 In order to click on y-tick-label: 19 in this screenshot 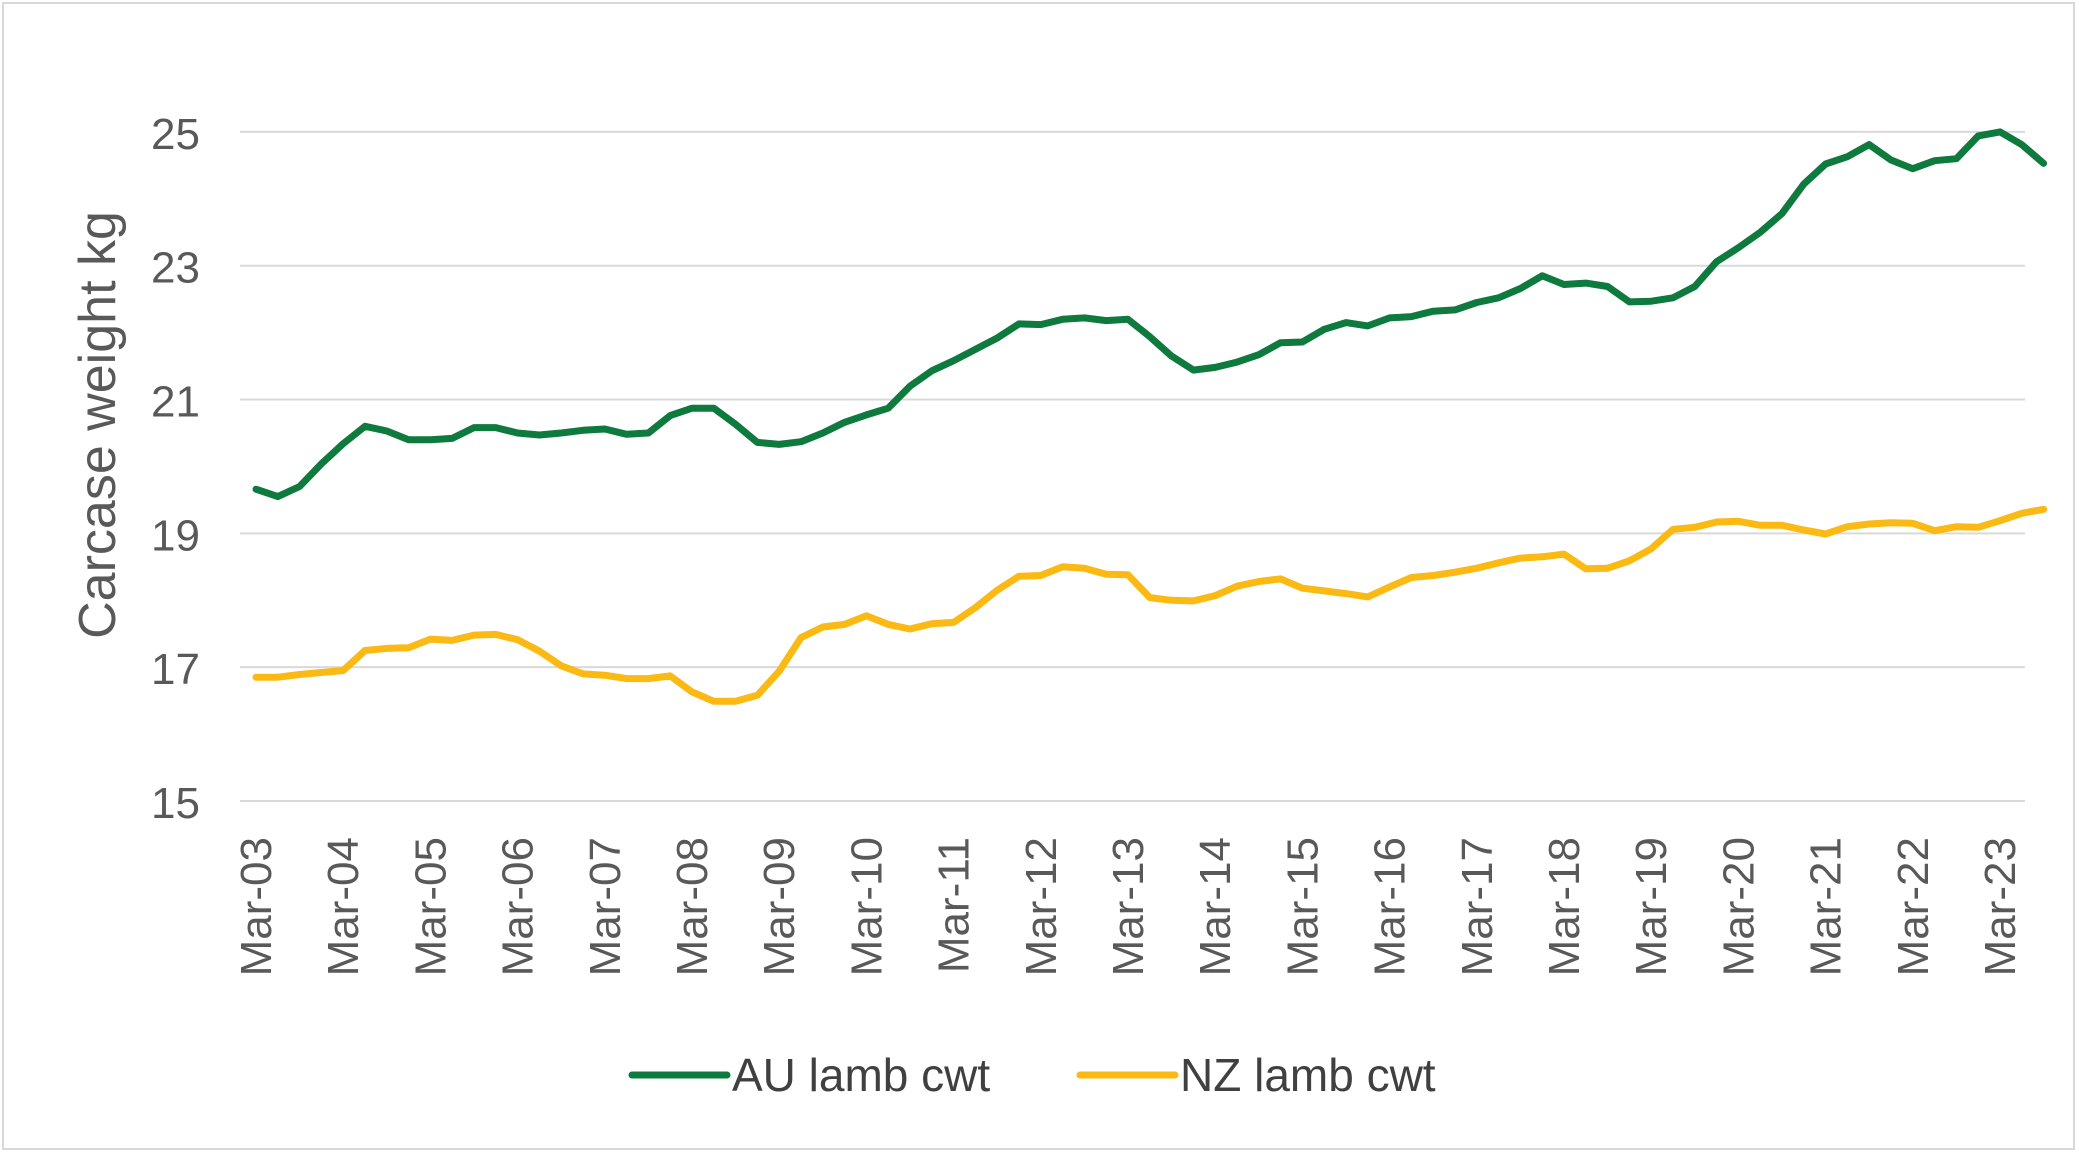, I will do `click(175, 535)`.